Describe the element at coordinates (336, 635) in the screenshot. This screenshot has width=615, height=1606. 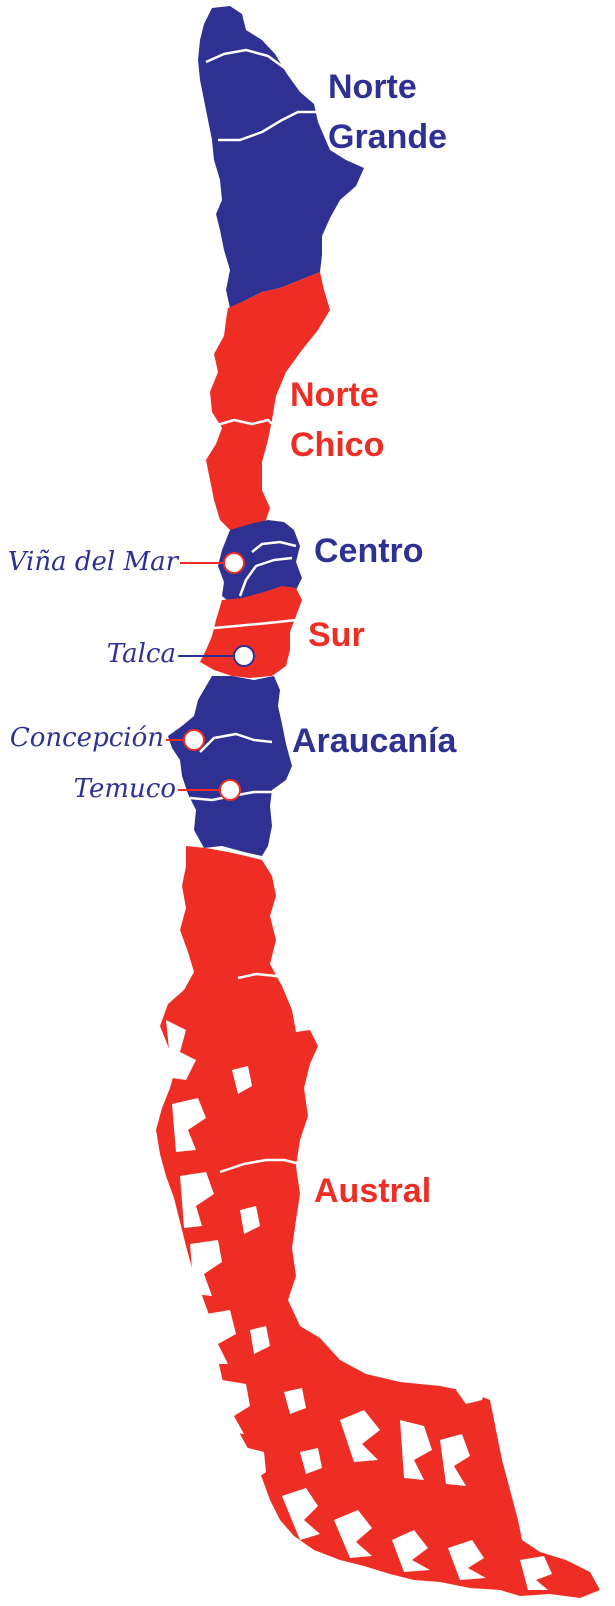
I see `region-label-sur: Sur` at that location.